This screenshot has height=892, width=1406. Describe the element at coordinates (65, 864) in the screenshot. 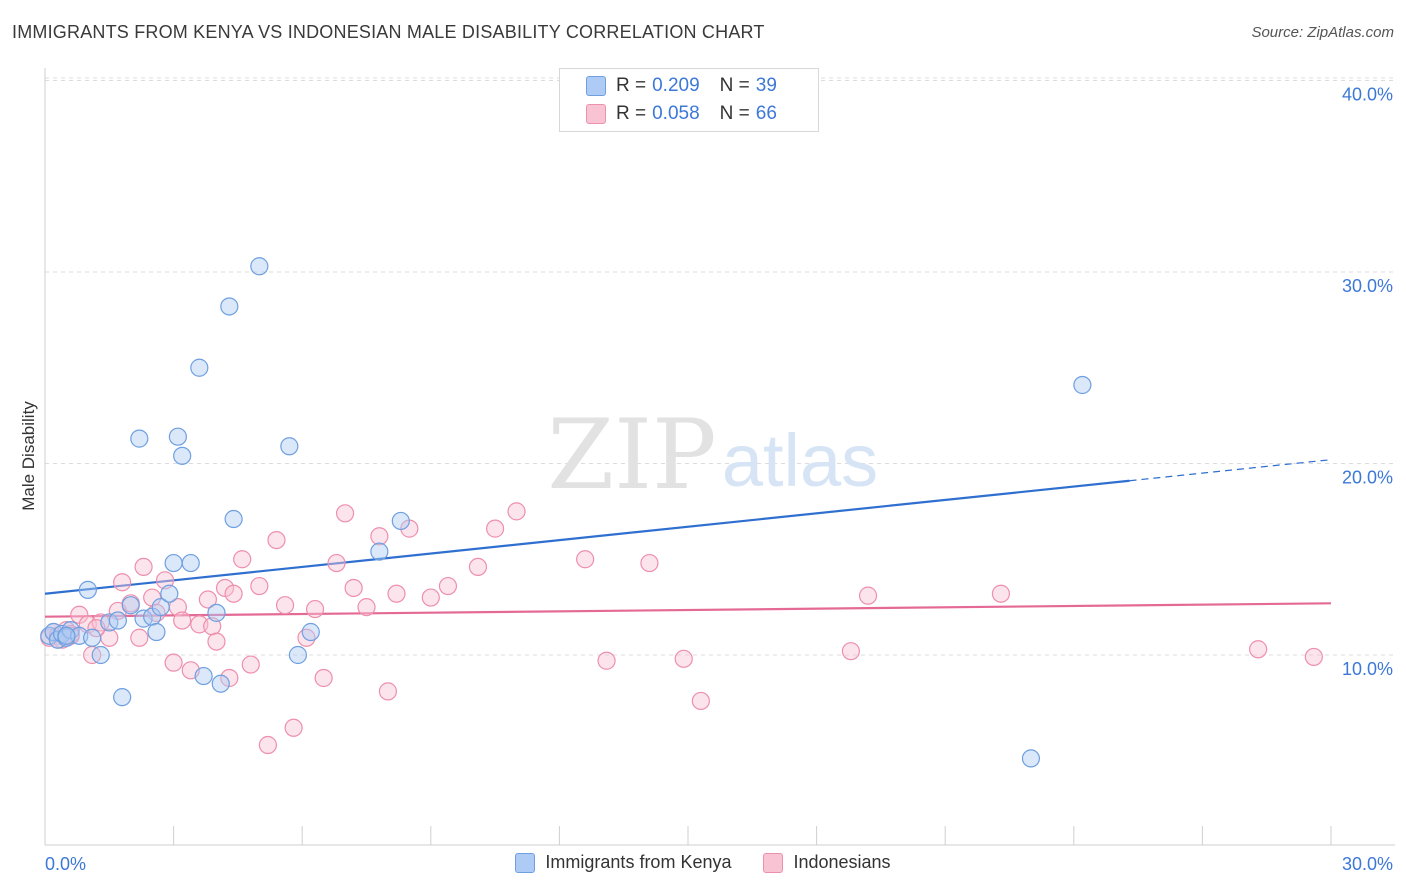

I see `x-tick-label: 0.0%` at that location.